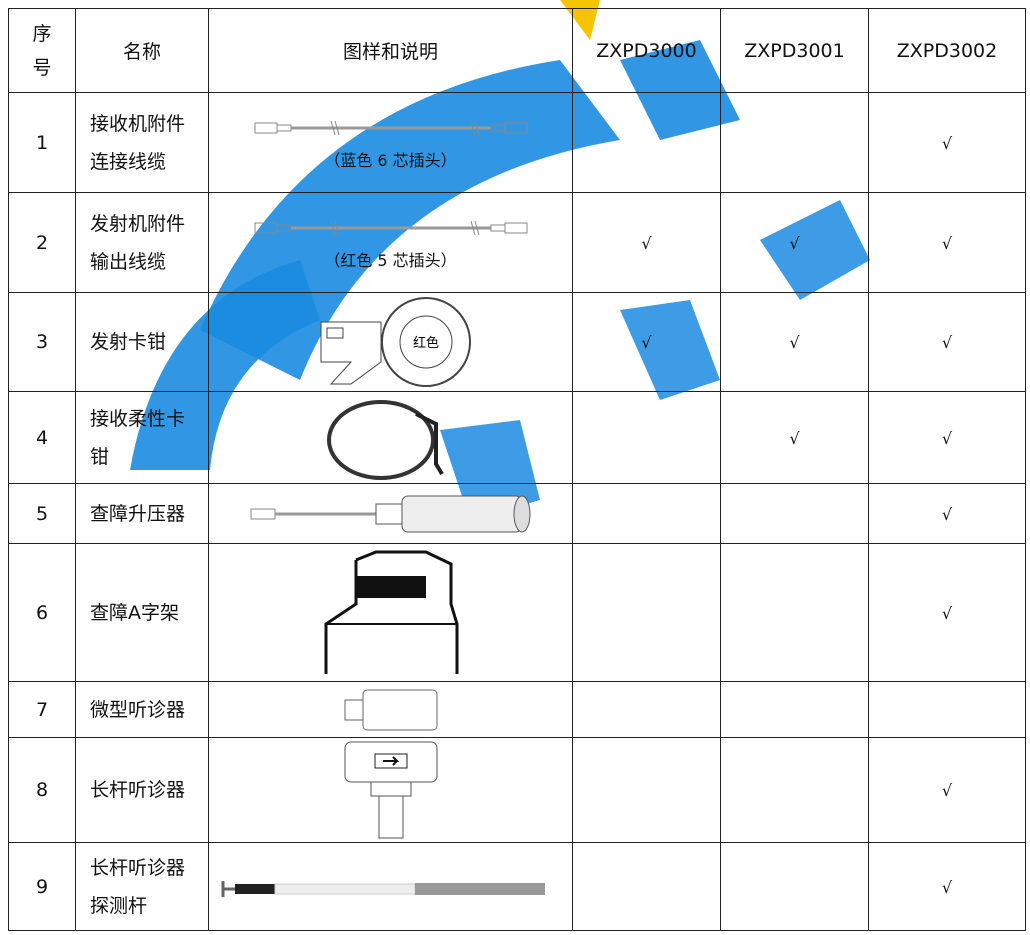 This screenshot has height=935, width=1030. Describe the element at coordinates (42, 709) in the screenshot. I see `row-number: 7` at that location.